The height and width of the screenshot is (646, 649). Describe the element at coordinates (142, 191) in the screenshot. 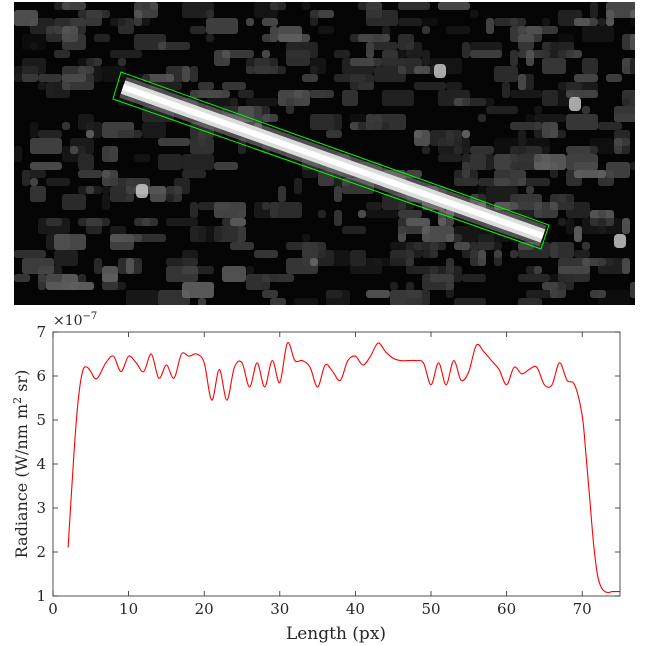

I see `bright-spot` at that location.